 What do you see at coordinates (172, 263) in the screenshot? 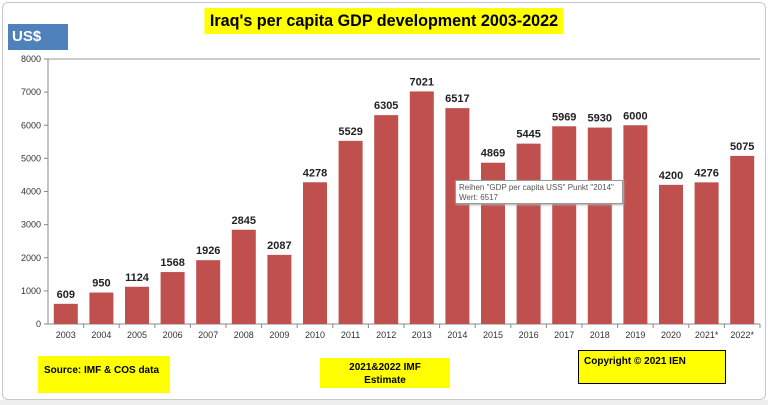
I see `data-label: 1568` at bounding box center [172, 263].